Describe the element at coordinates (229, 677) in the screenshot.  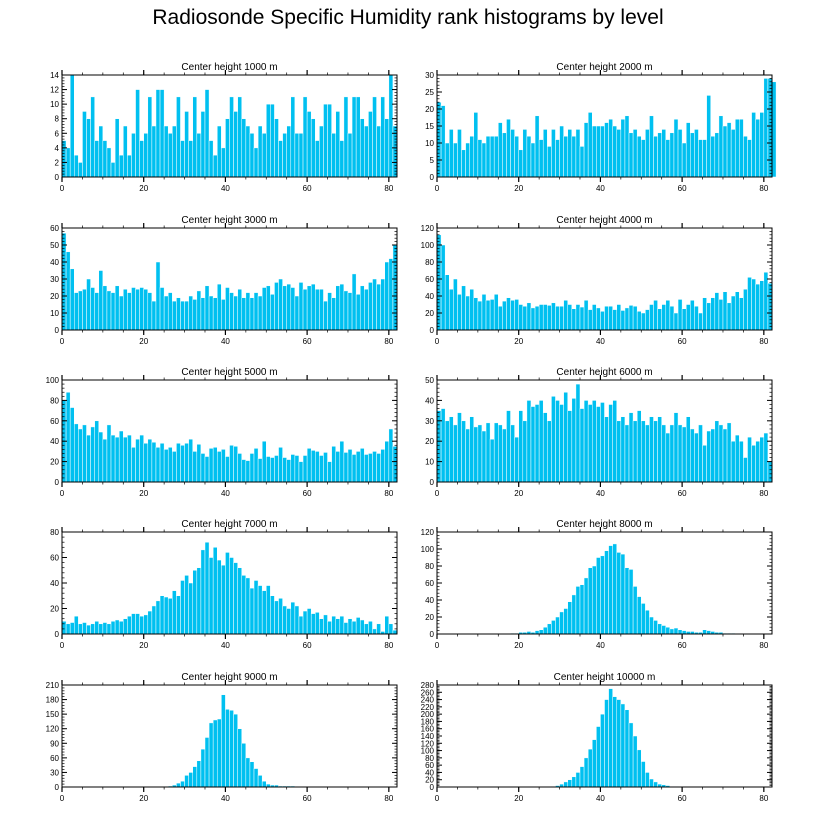
I see `panel-title: Center height 9000 m` at that location.